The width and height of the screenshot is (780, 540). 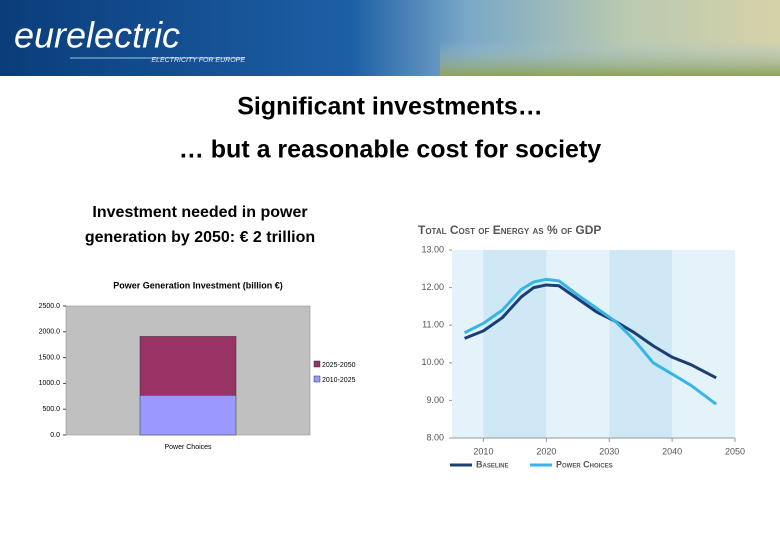 What do you see at coordinates (199, 212) in the screenshot?
I see `caption: Investment needed in power` at bounding box center [199, 212].